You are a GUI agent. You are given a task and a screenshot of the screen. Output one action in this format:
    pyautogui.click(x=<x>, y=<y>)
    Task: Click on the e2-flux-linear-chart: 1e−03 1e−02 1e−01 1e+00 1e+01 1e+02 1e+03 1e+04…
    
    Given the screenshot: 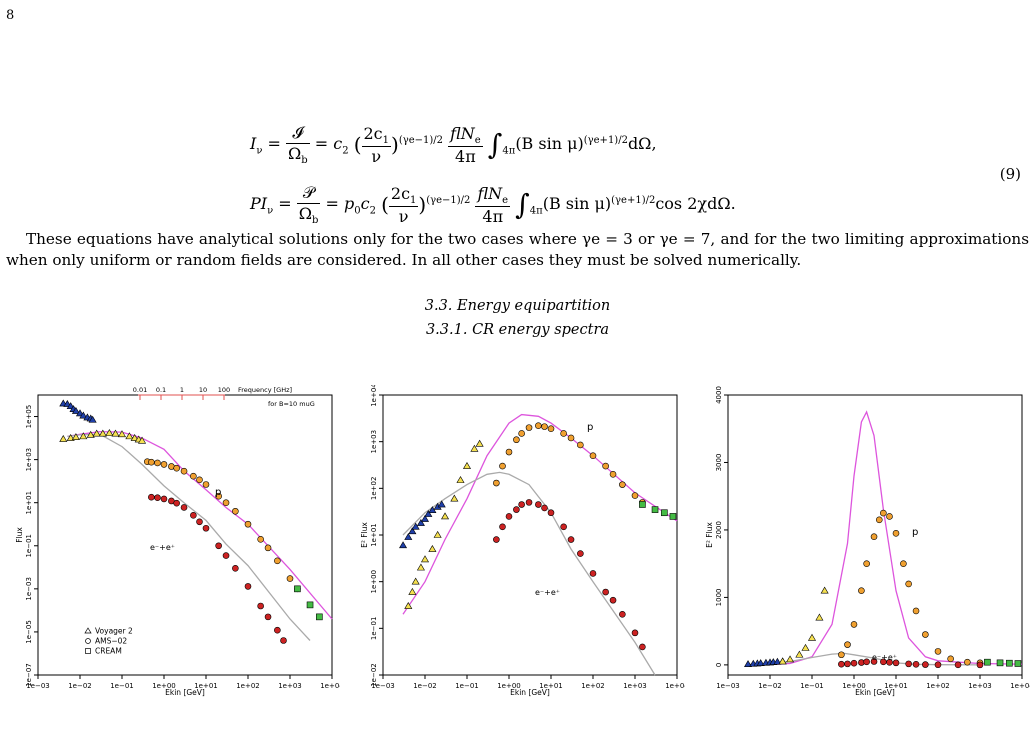 What is the action you would take?
    pyautogui.click(x=867, y=541)
    